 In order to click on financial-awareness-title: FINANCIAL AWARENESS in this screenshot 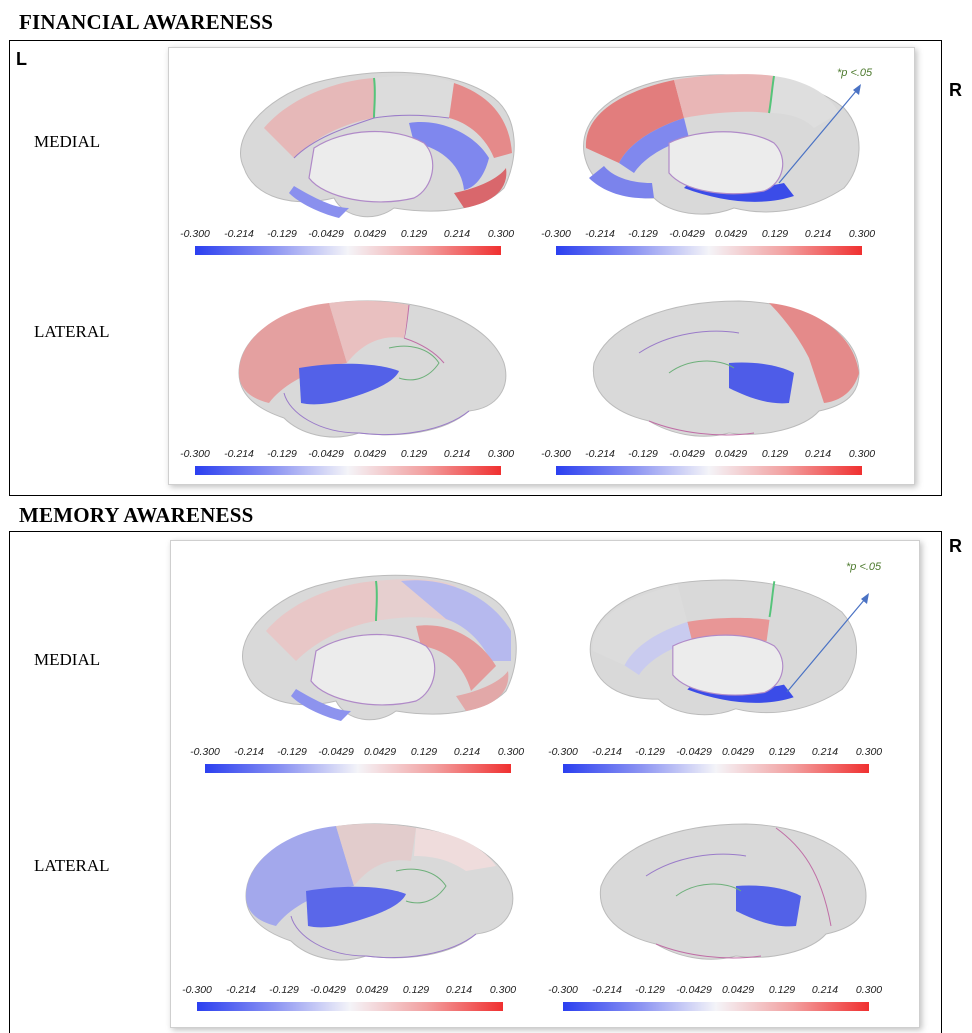, I will do `click(146, 22)`.